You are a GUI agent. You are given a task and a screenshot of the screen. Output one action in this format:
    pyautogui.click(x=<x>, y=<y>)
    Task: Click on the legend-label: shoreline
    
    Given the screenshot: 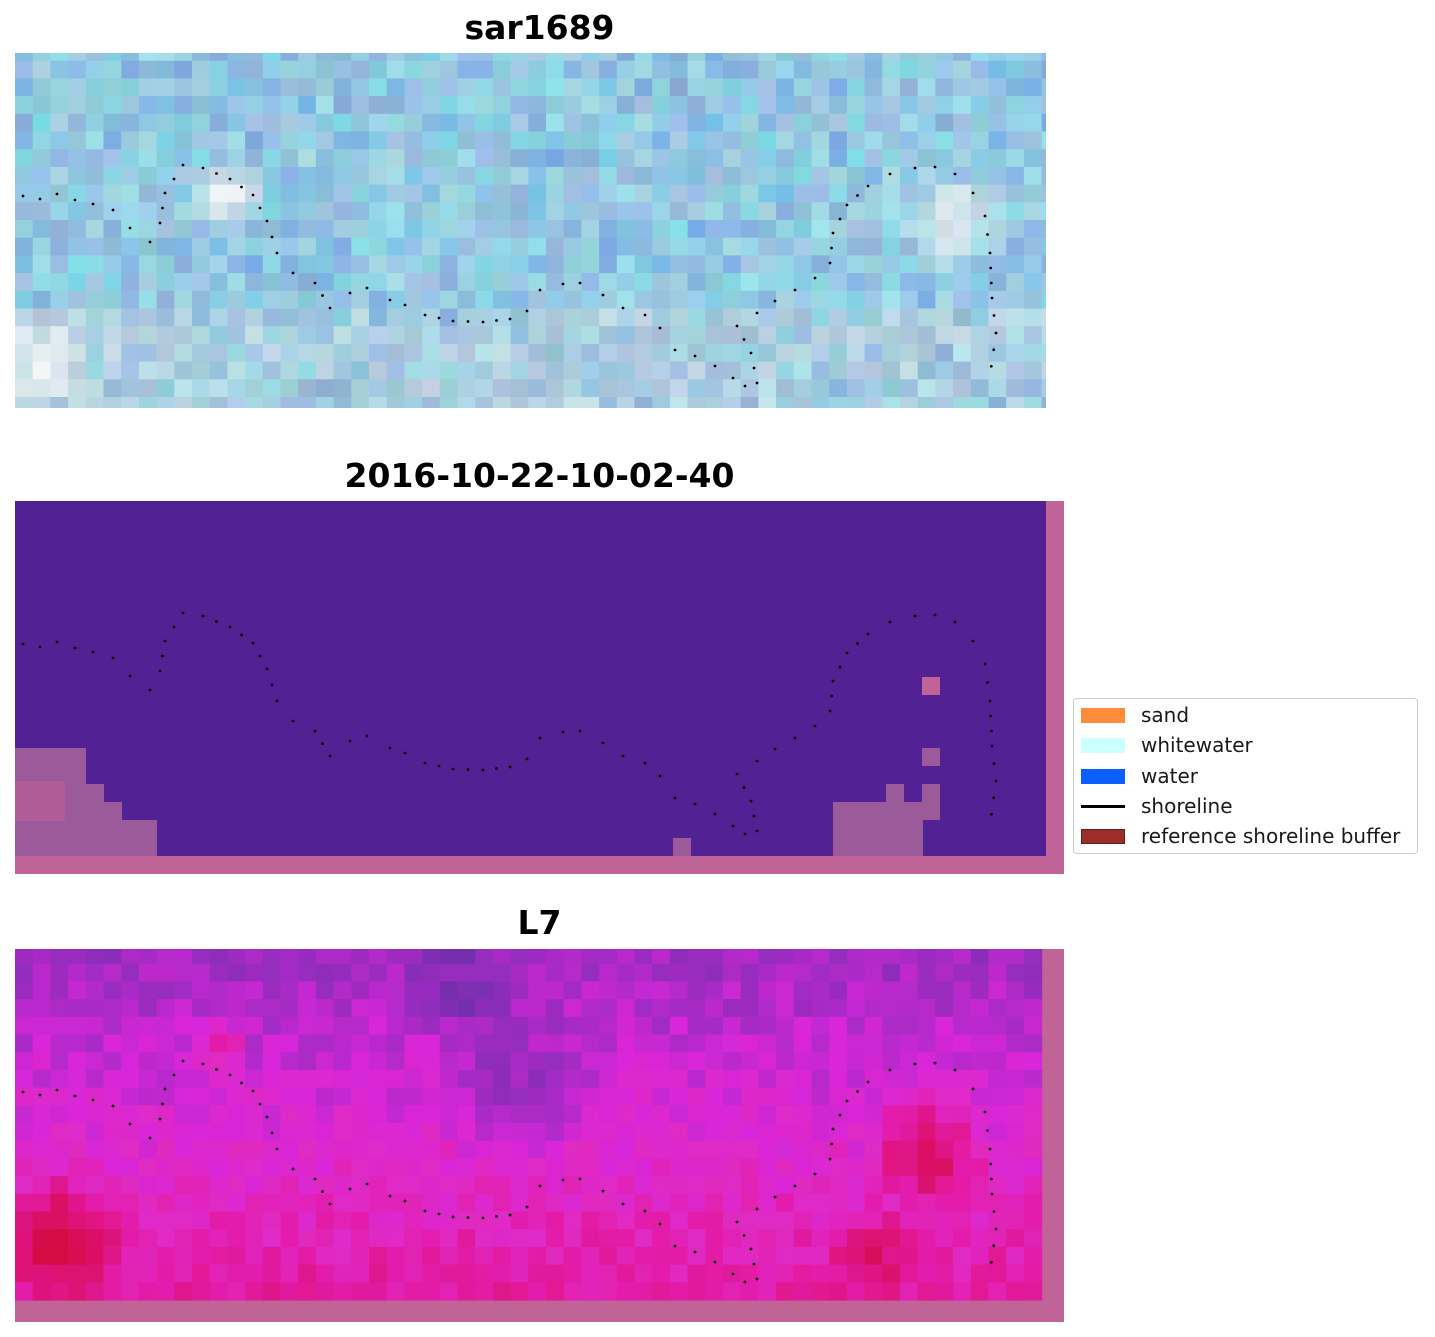 What is the action you would take?
    pyautogui.click(x=1187, y=806)
    